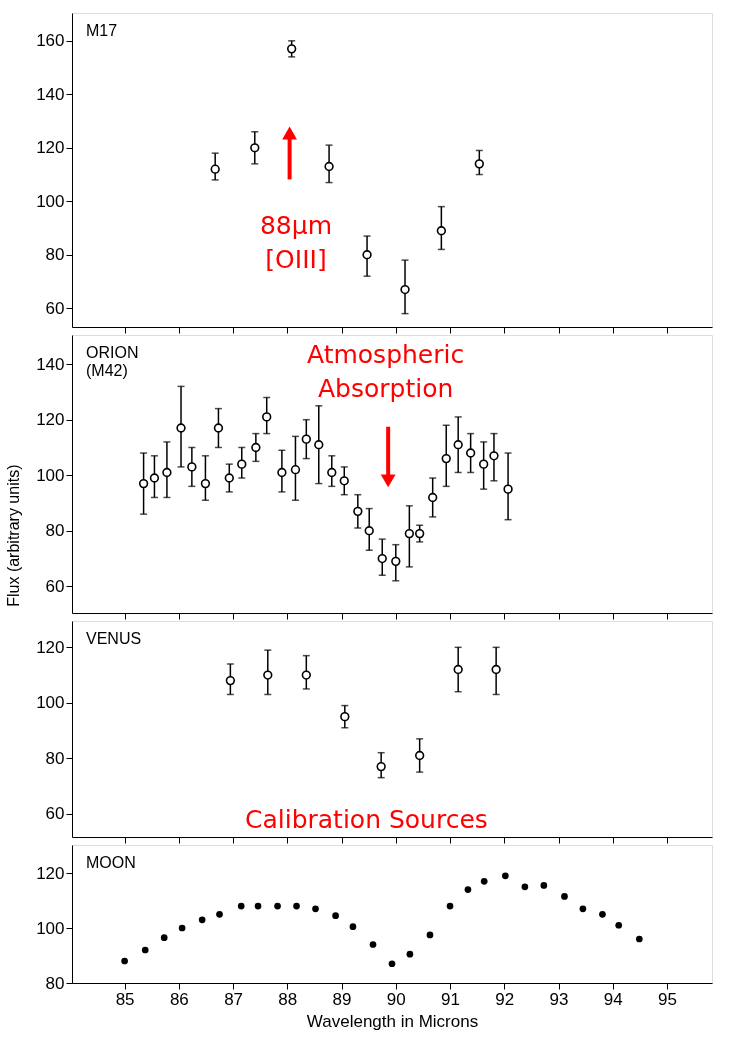 The image size is (751, 1060). I want to click on annotation: 88μm [OIII], so click(296, 242).